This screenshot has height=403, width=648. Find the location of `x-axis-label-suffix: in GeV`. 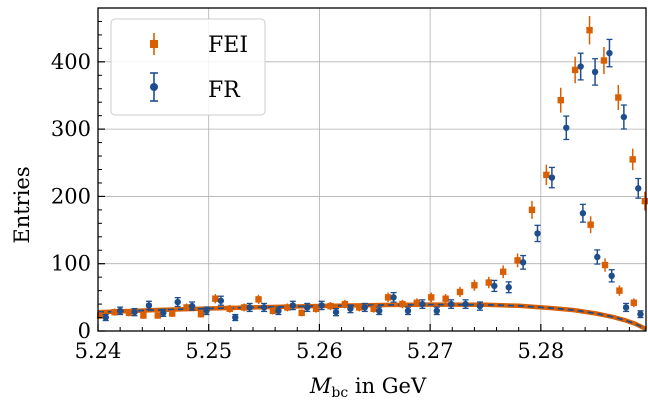

x-axis-label-suffix: in GeV is located at coordinates (387, 386).